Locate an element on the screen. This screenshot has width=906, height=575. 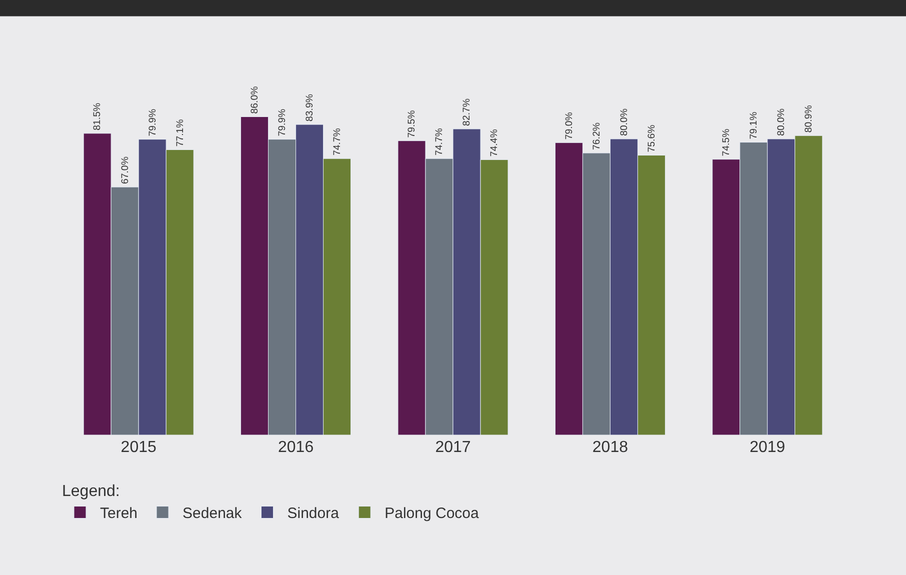
data-label: 82.7% is located at coordinates (467, 112).